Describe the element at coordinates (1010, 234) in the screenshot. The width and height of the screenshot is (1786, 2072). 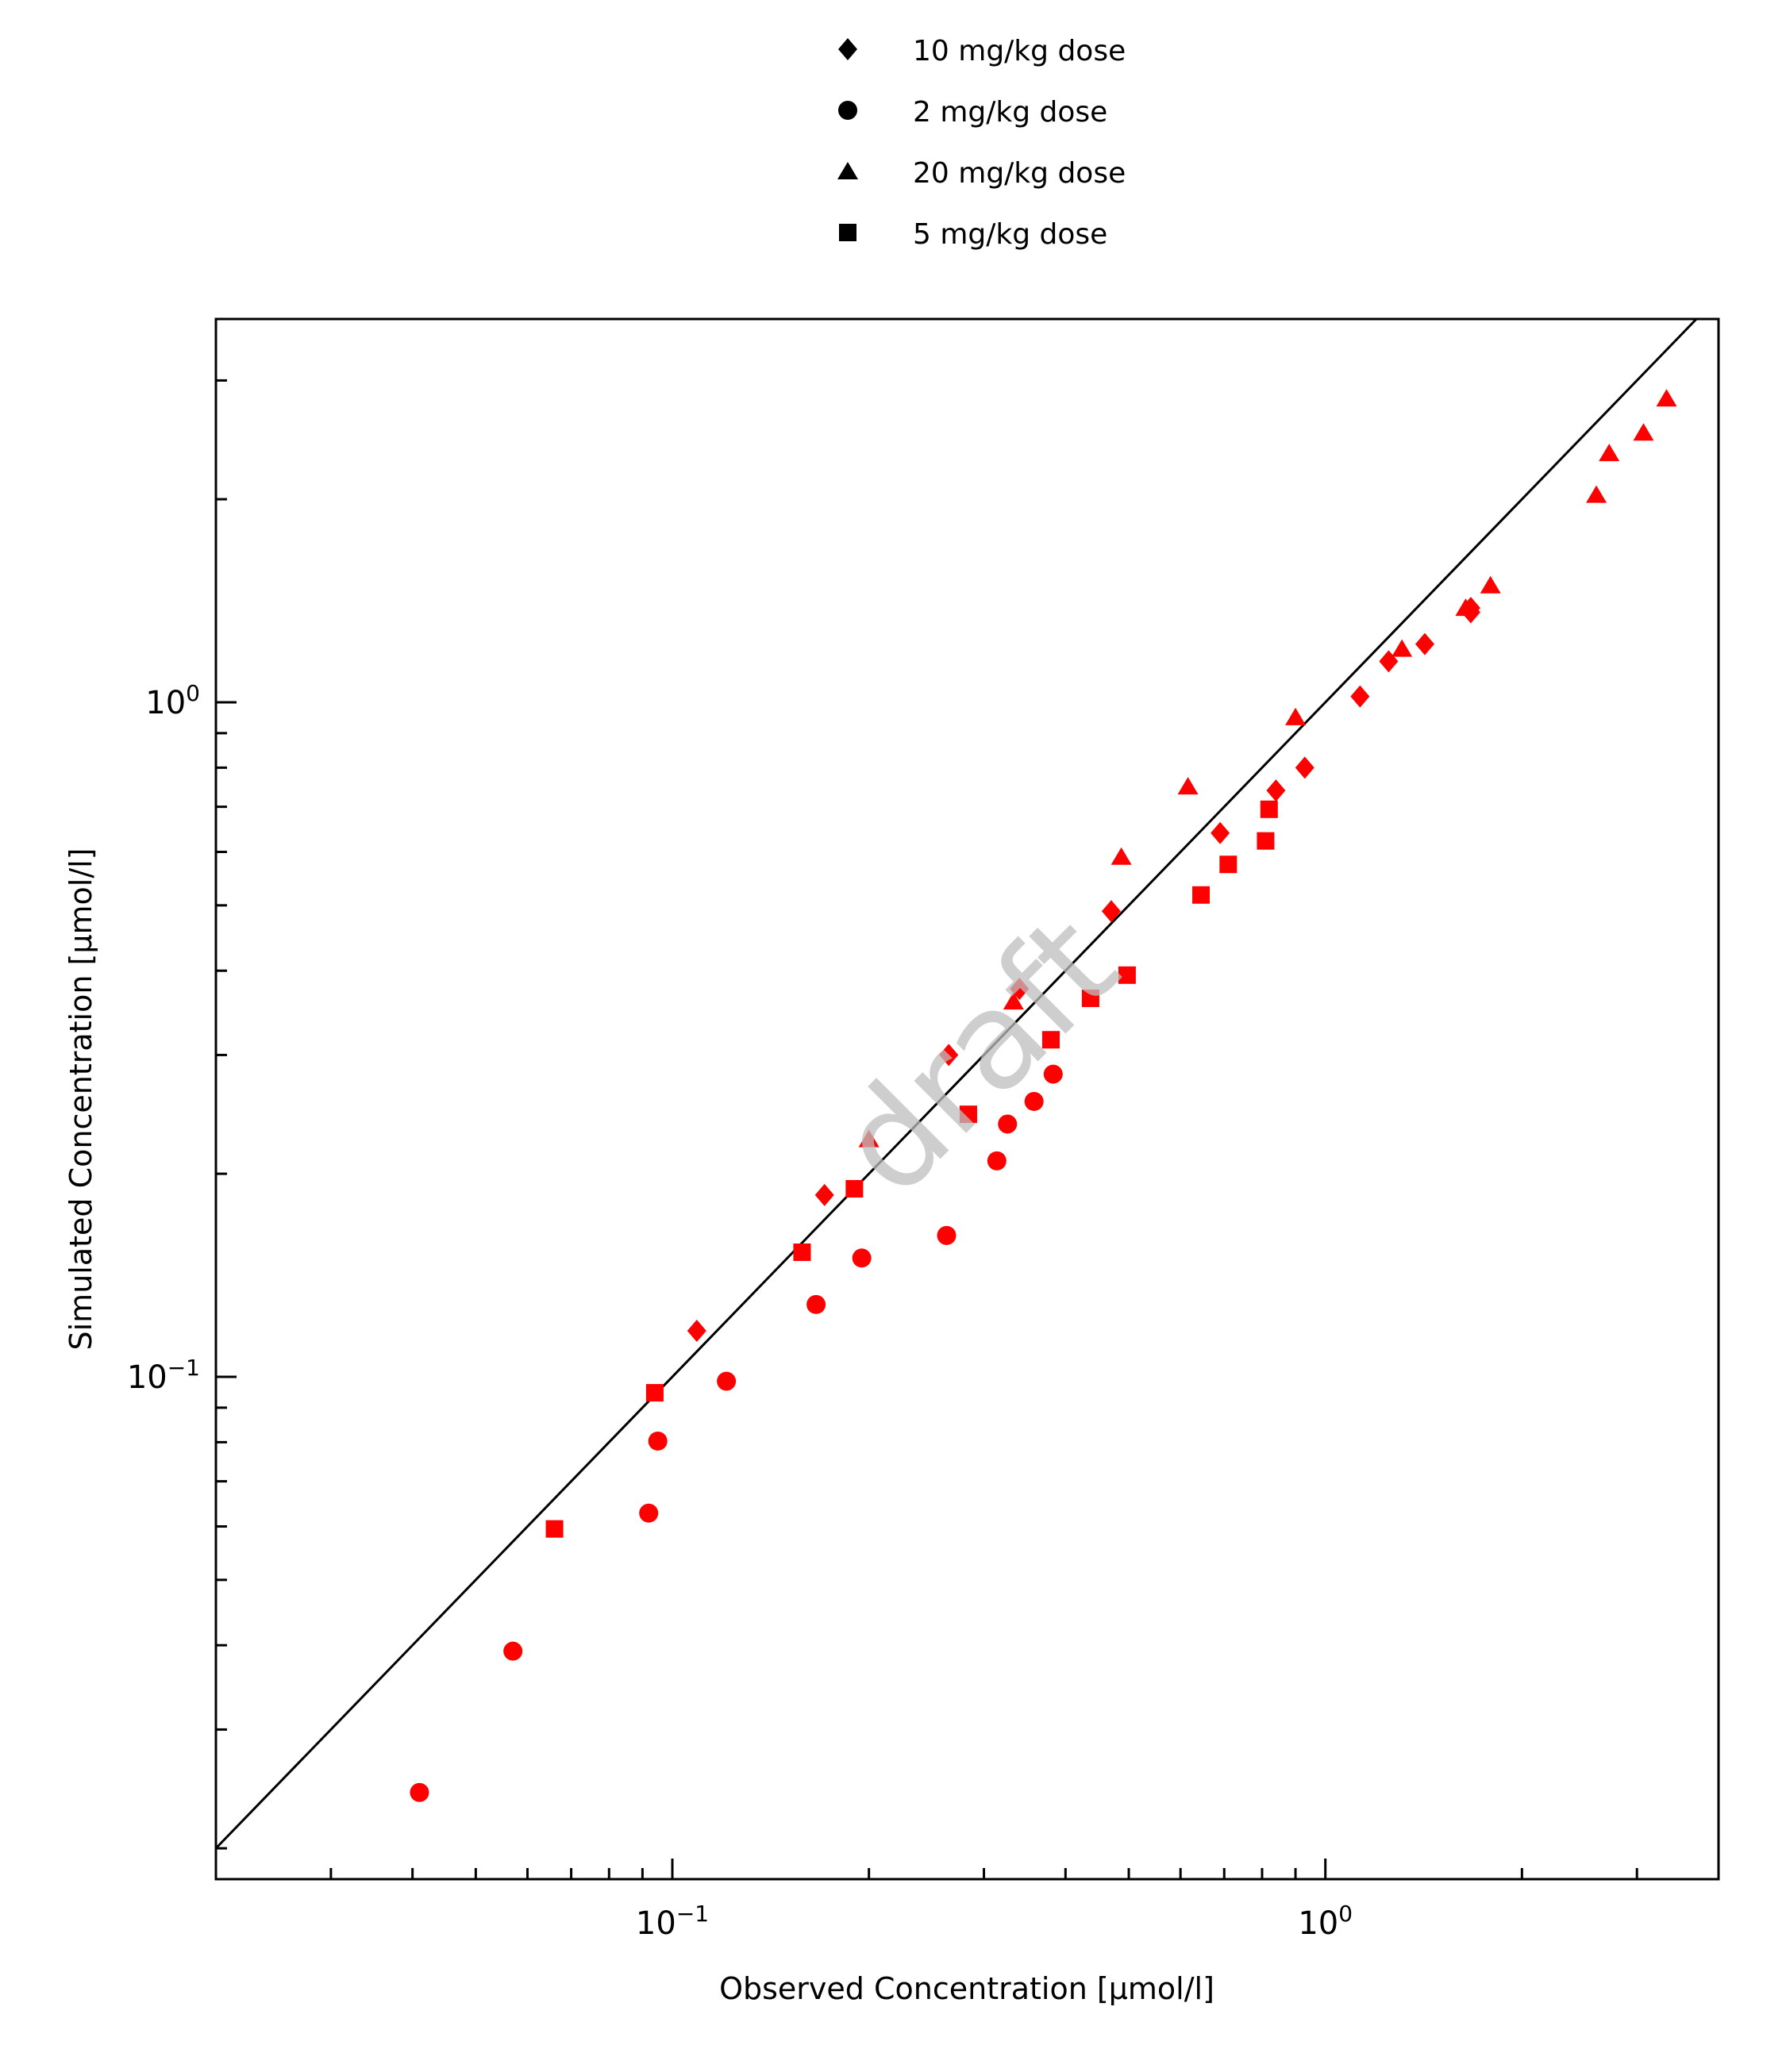
I see `legend-label: 5 mg/kg dose` at that location.